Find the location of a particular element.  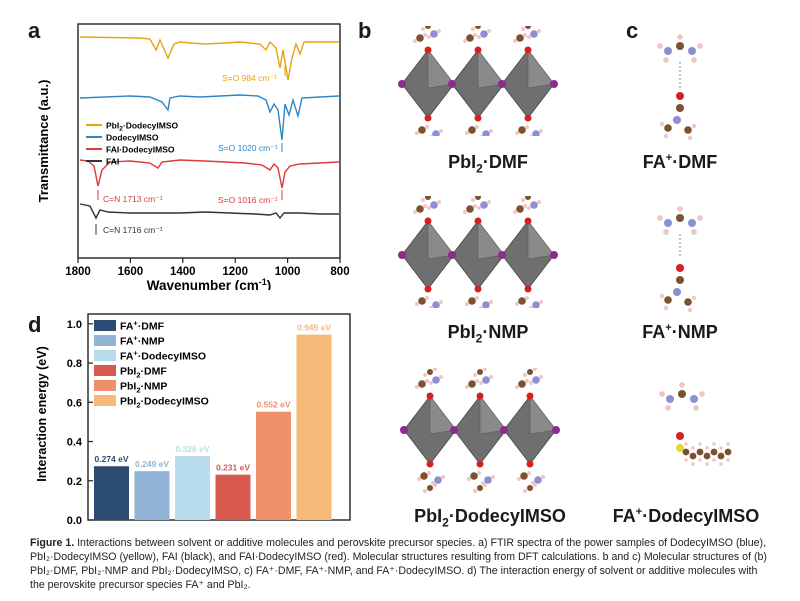

annotation-so1016: S=O 1016 cm⁻¹ is located at coordinates (248, 200).